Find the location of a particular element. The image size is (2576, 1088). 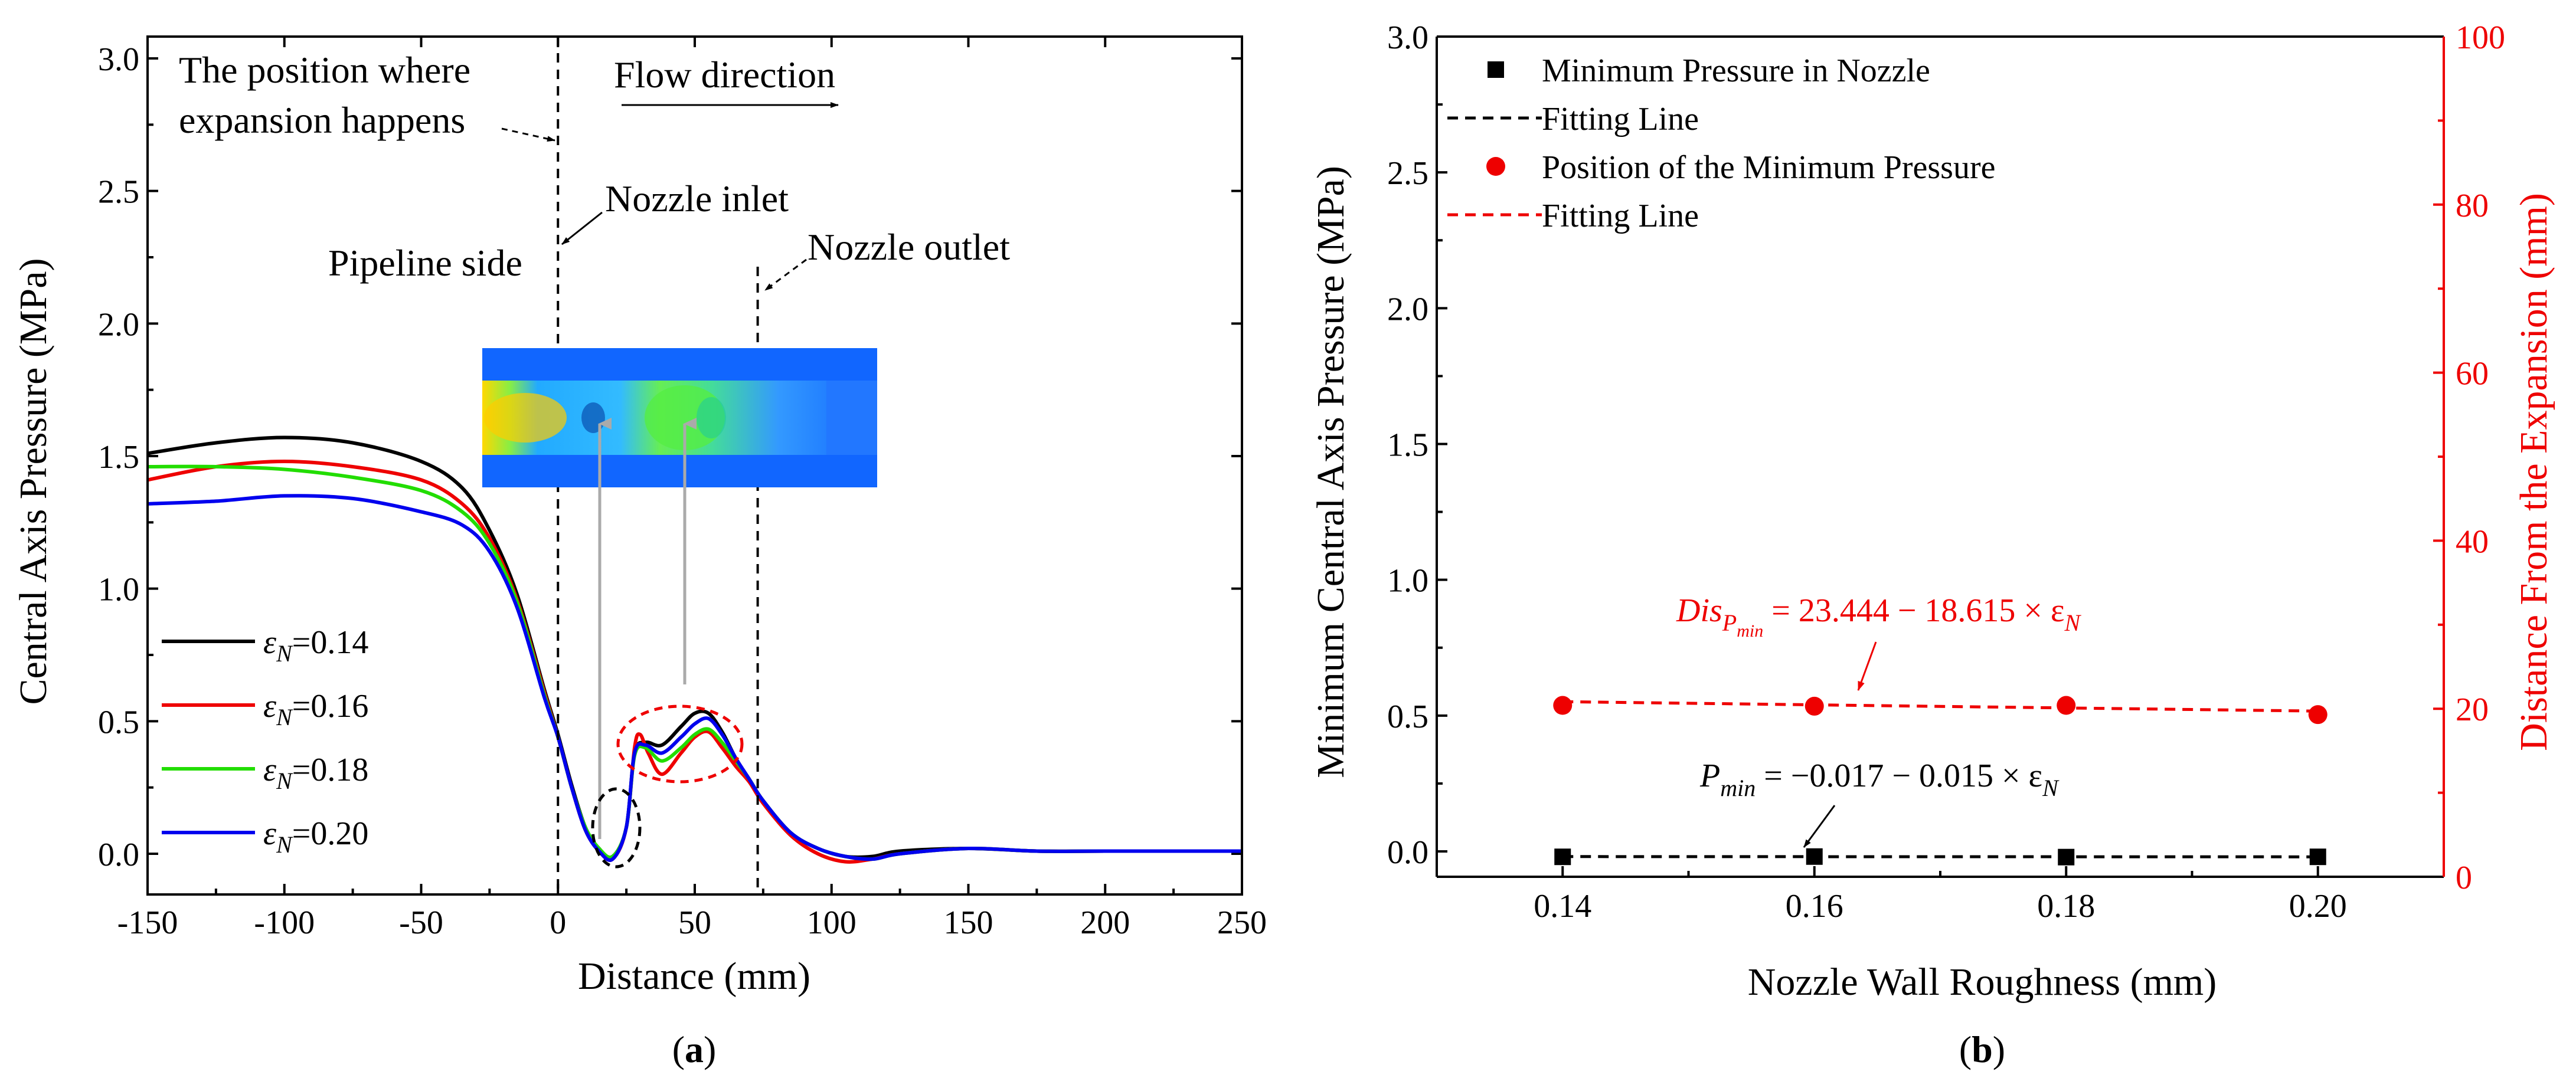

panel-a-xtick-label: 200 is located at coordinates (1105, 923).